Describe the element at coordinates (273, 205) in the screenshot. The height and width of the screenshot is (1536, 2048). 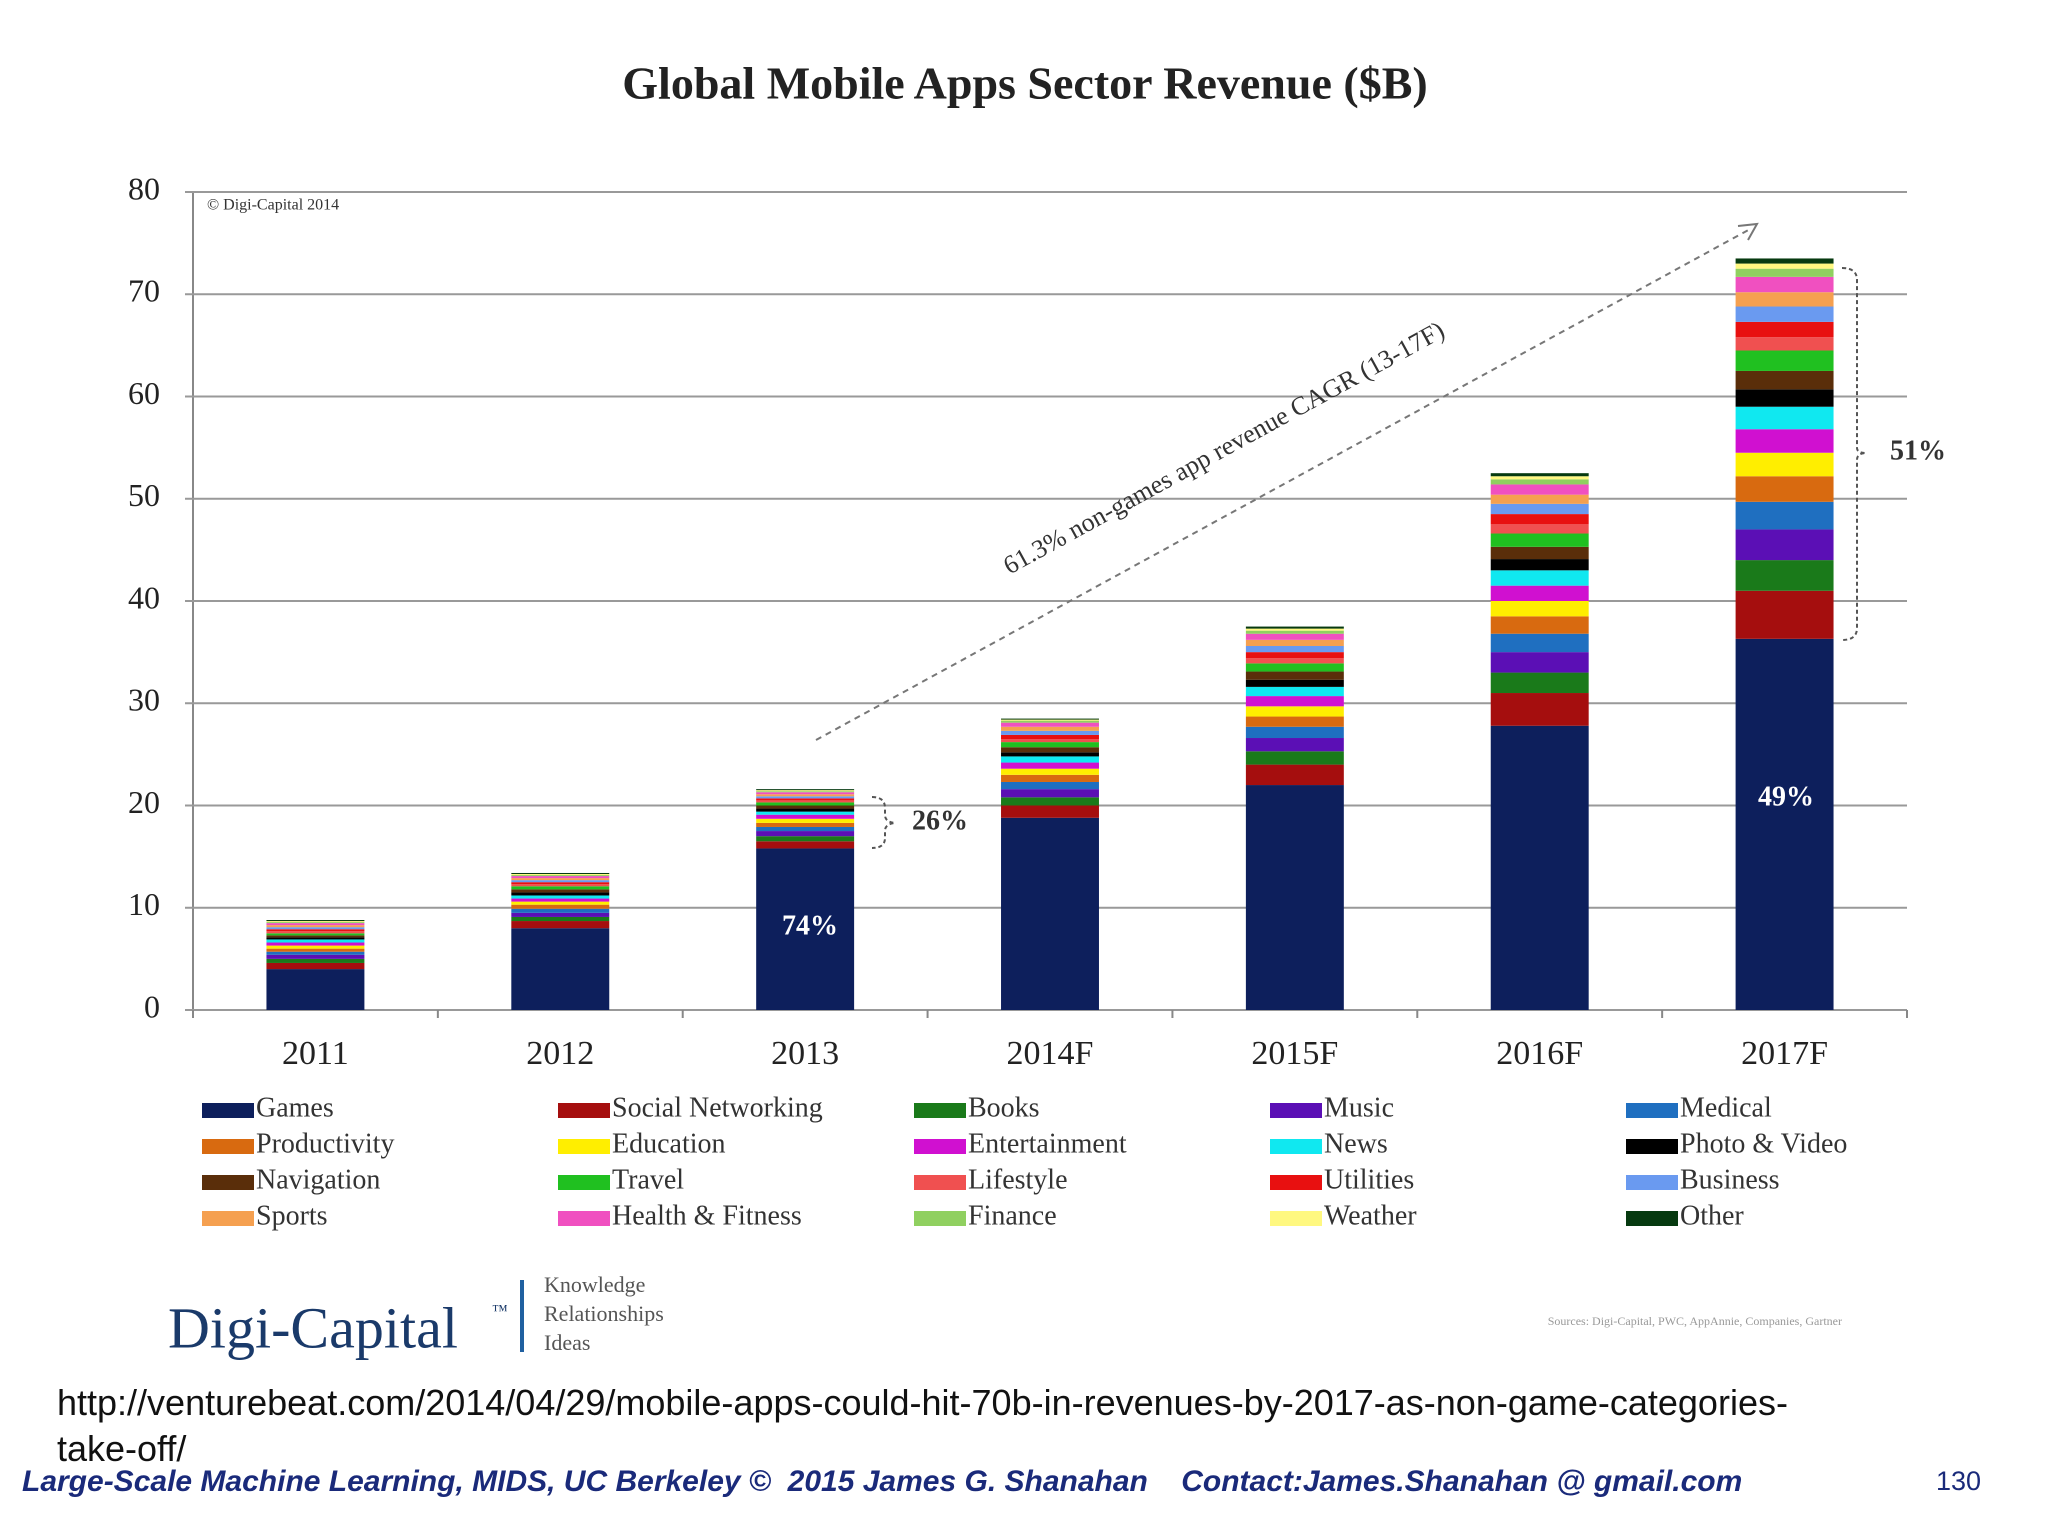
I see `annotation: © Digi-Capital 2014` at that location.